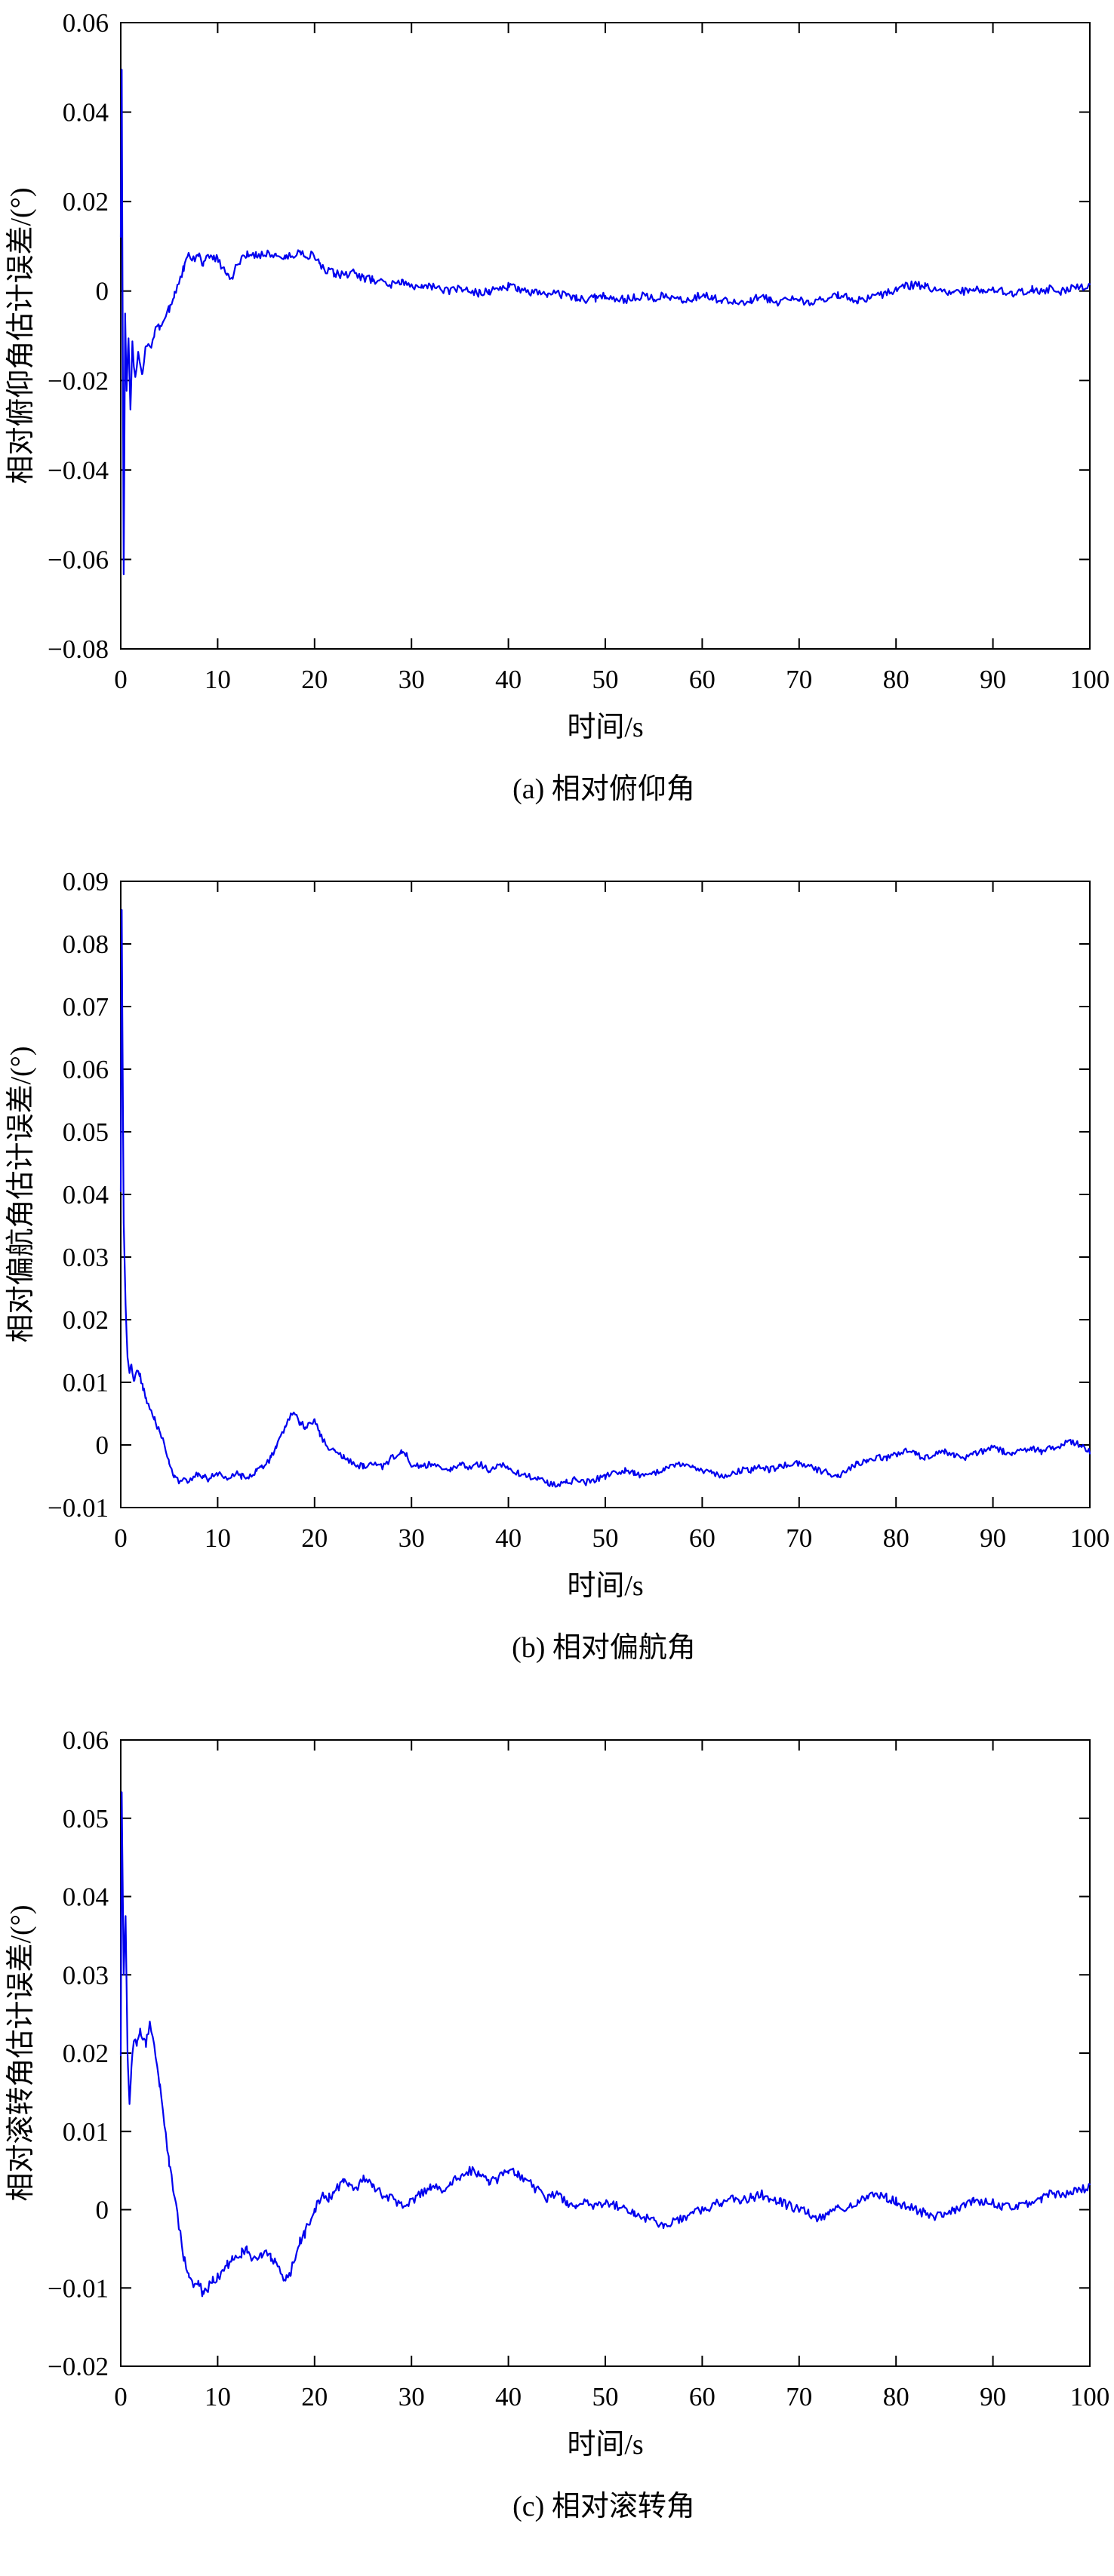  I want to click on y-axis-label: 相对滚转角估计误差/(°), so click(21, 2052).